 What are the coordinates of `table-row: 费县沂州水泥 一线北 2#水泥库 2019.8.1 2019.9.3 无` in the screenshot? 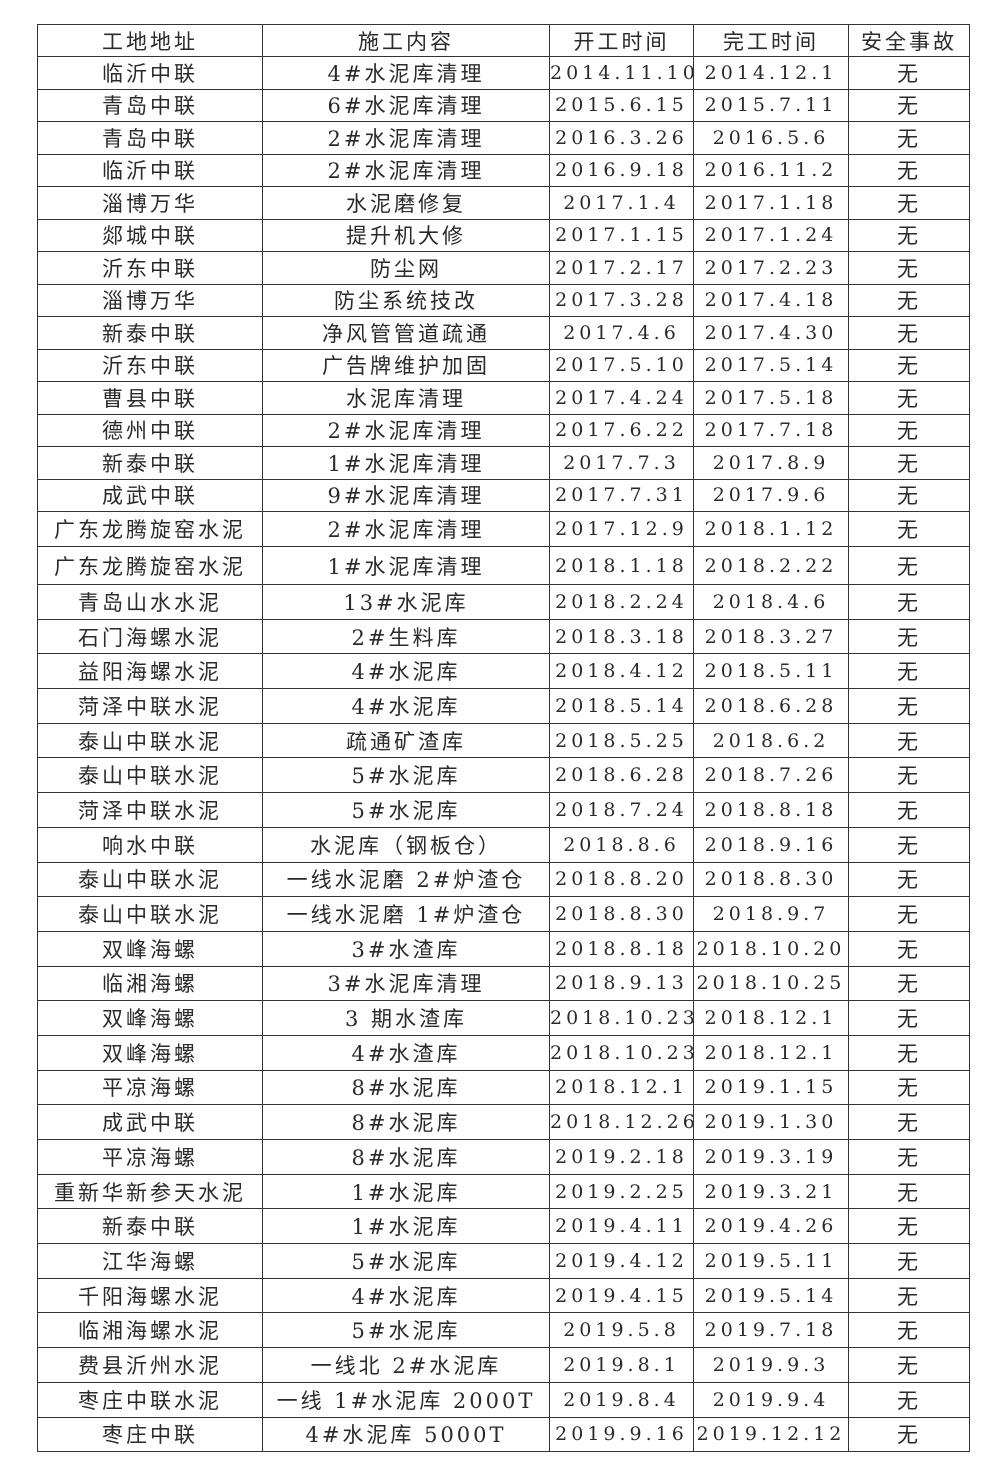 It's located at (503, 1365).